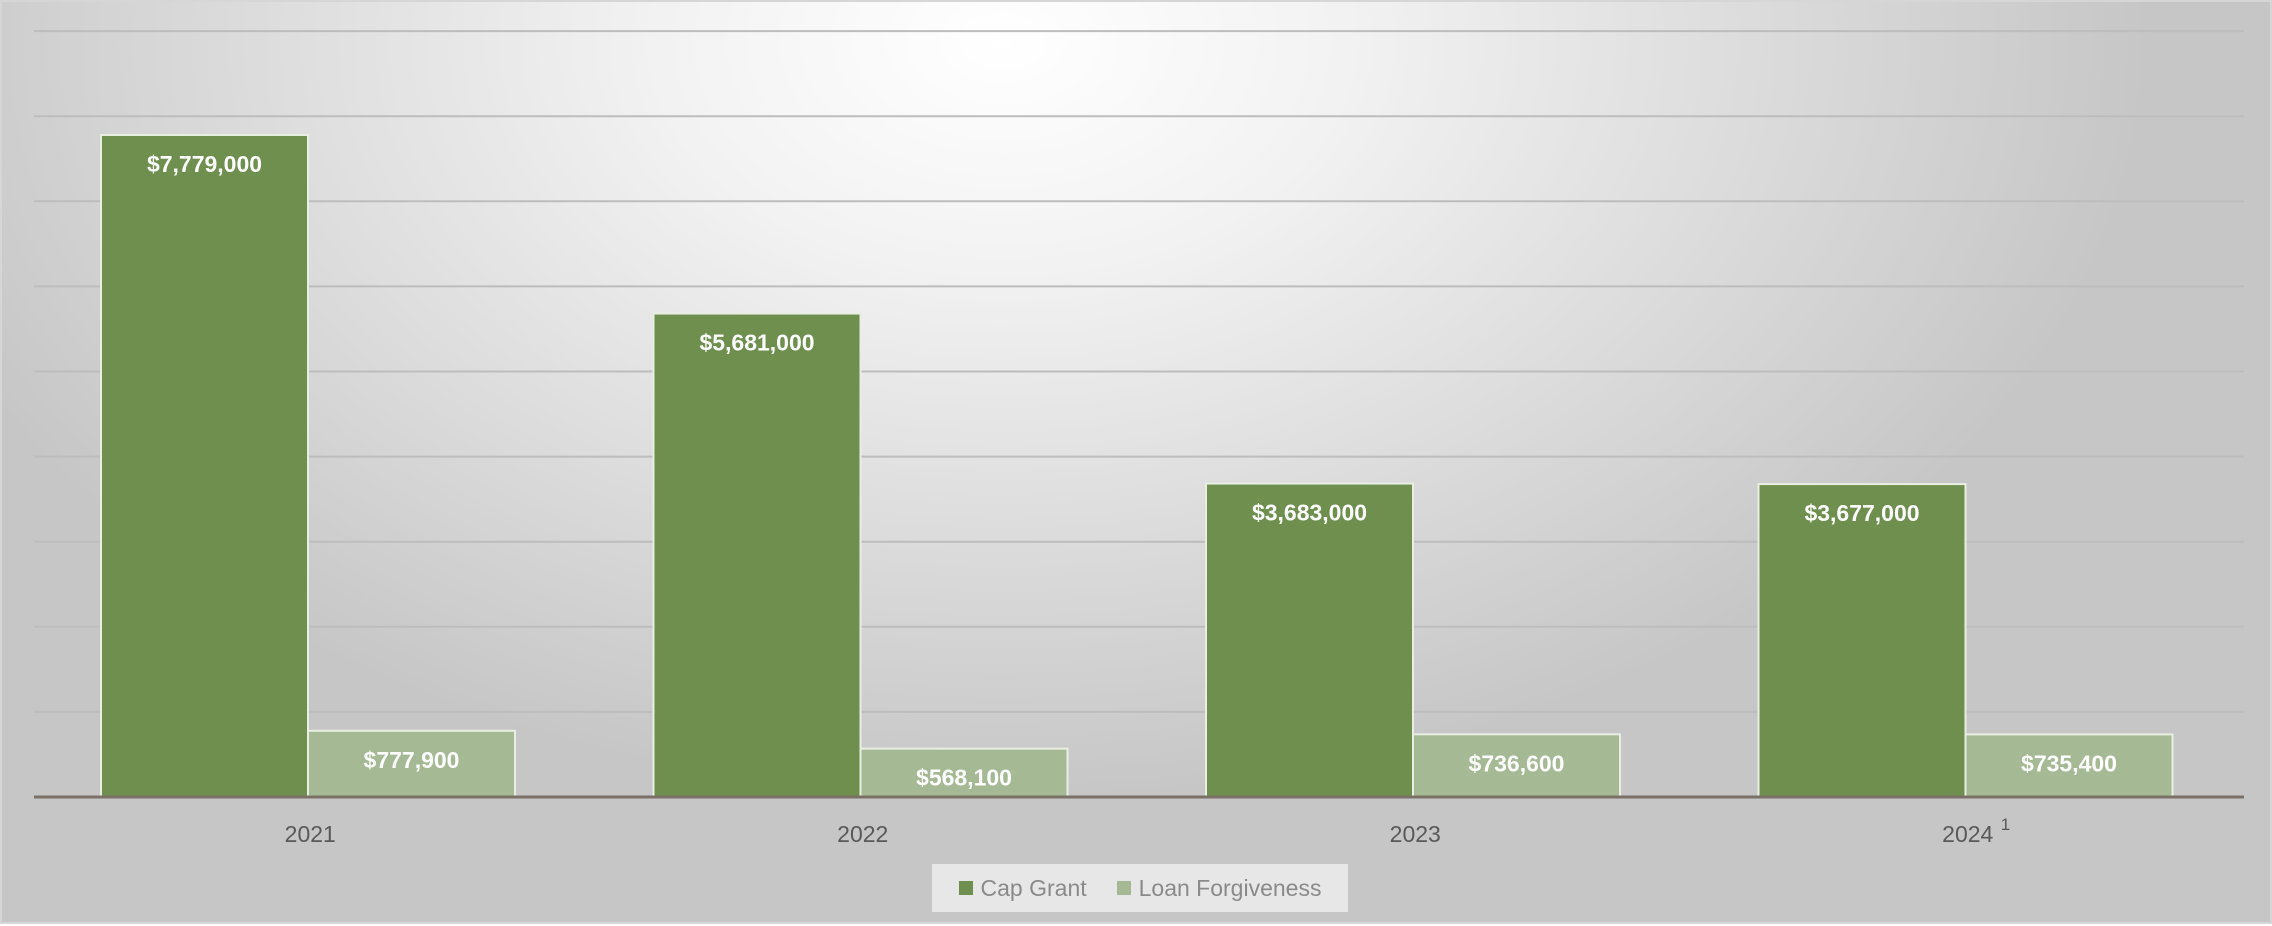  Describe the element at coordinates (1861, 513) in the screenshot. I see `data-label-cap-grant-2024: $3,677,000` at that location.